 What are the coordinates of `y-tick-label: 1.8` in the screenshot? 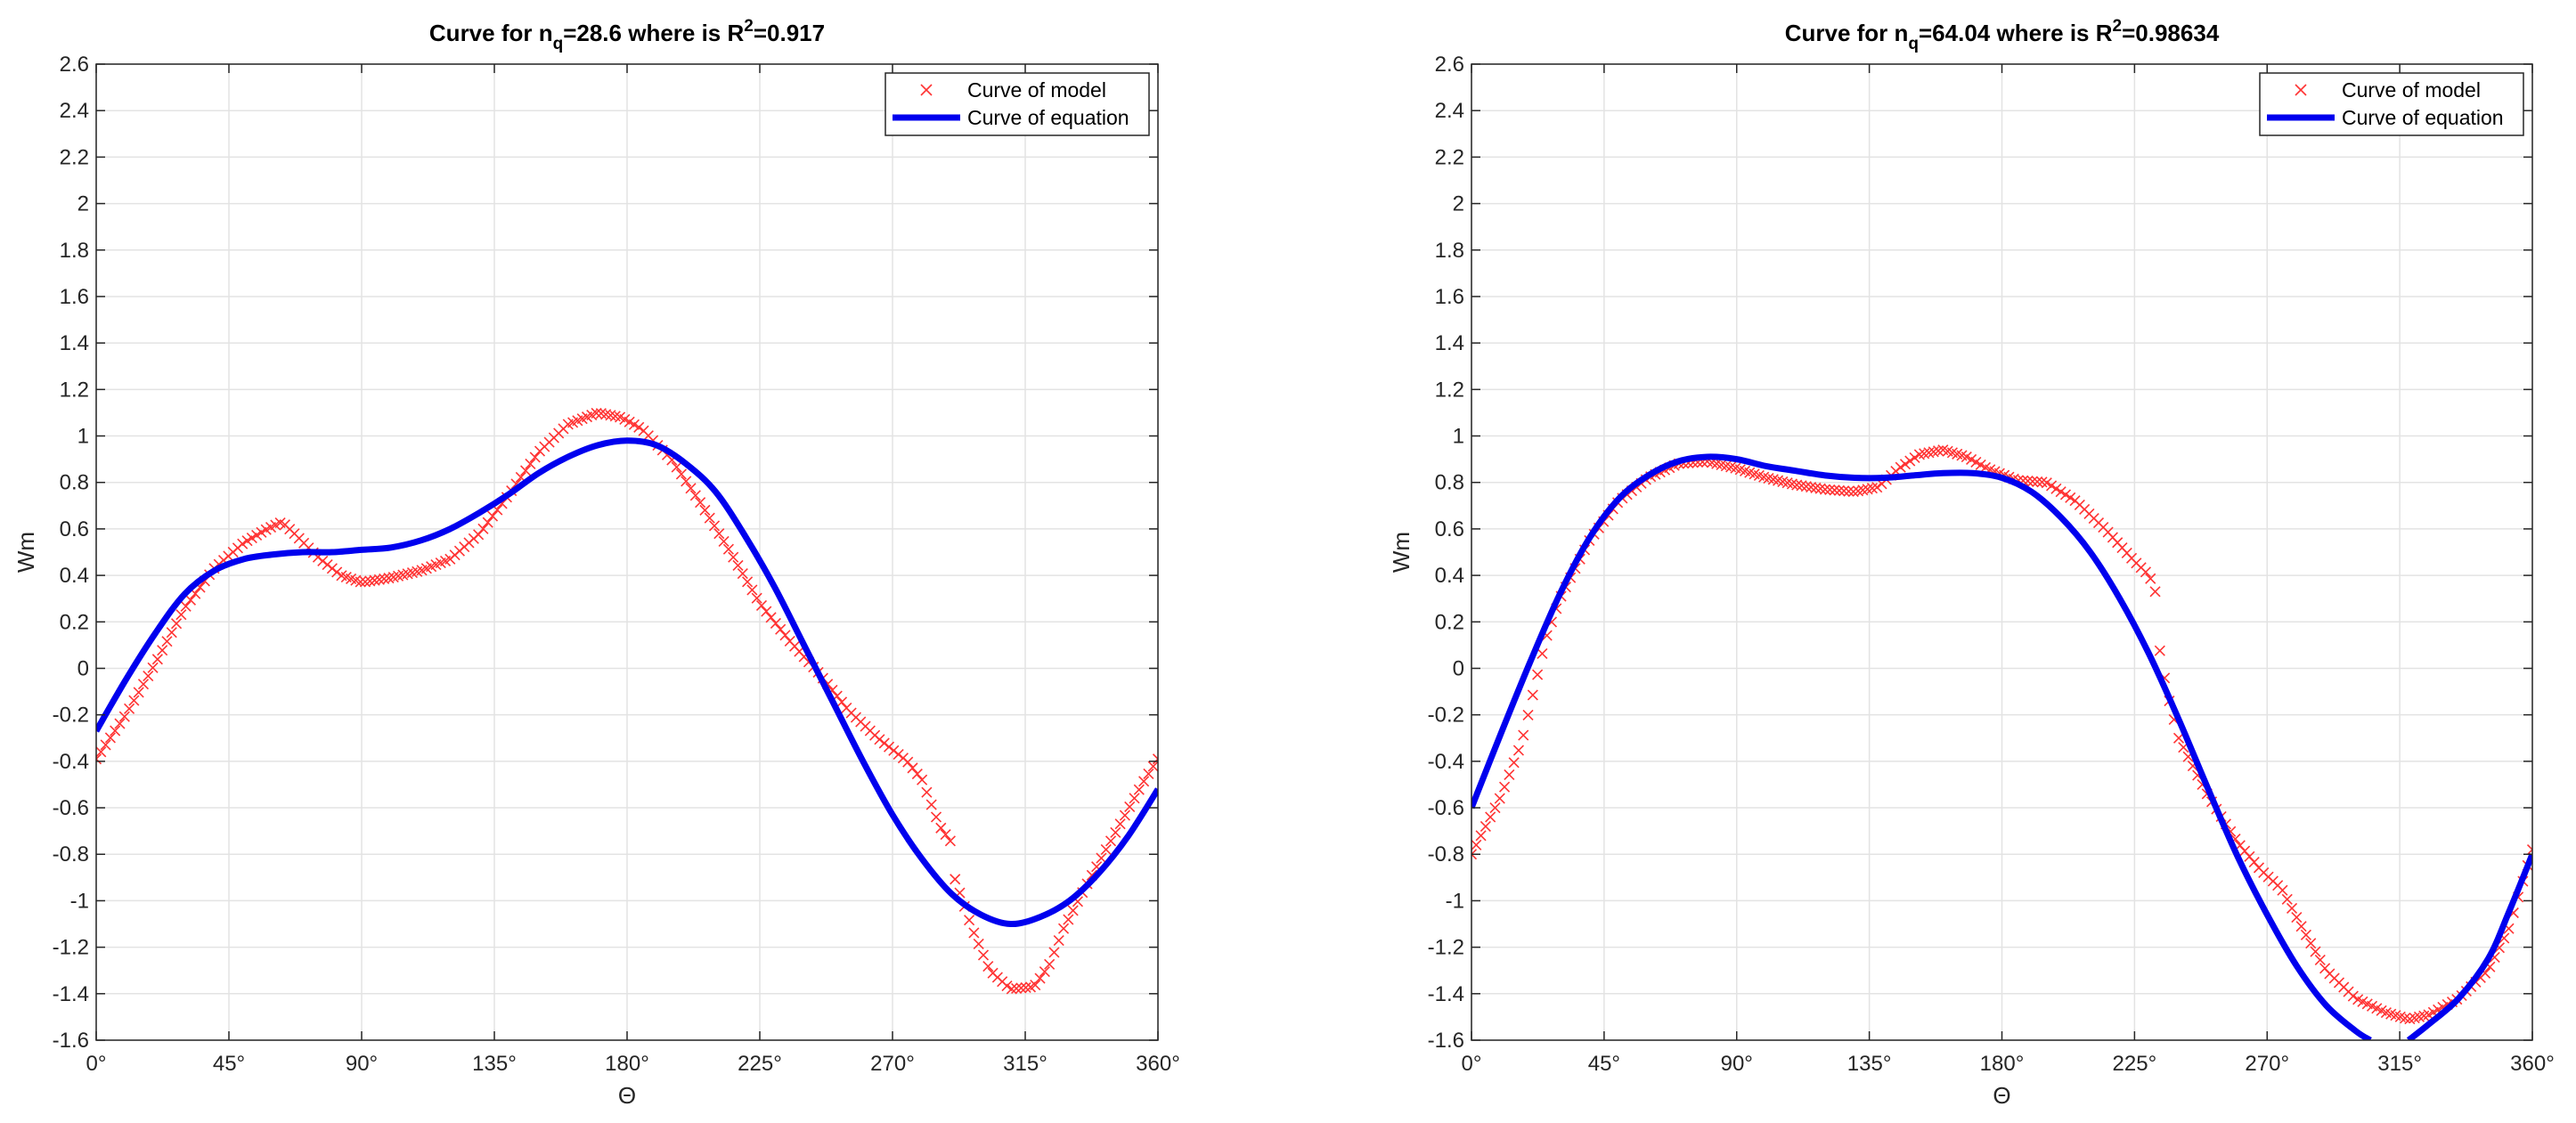 It's located at (75, 251).